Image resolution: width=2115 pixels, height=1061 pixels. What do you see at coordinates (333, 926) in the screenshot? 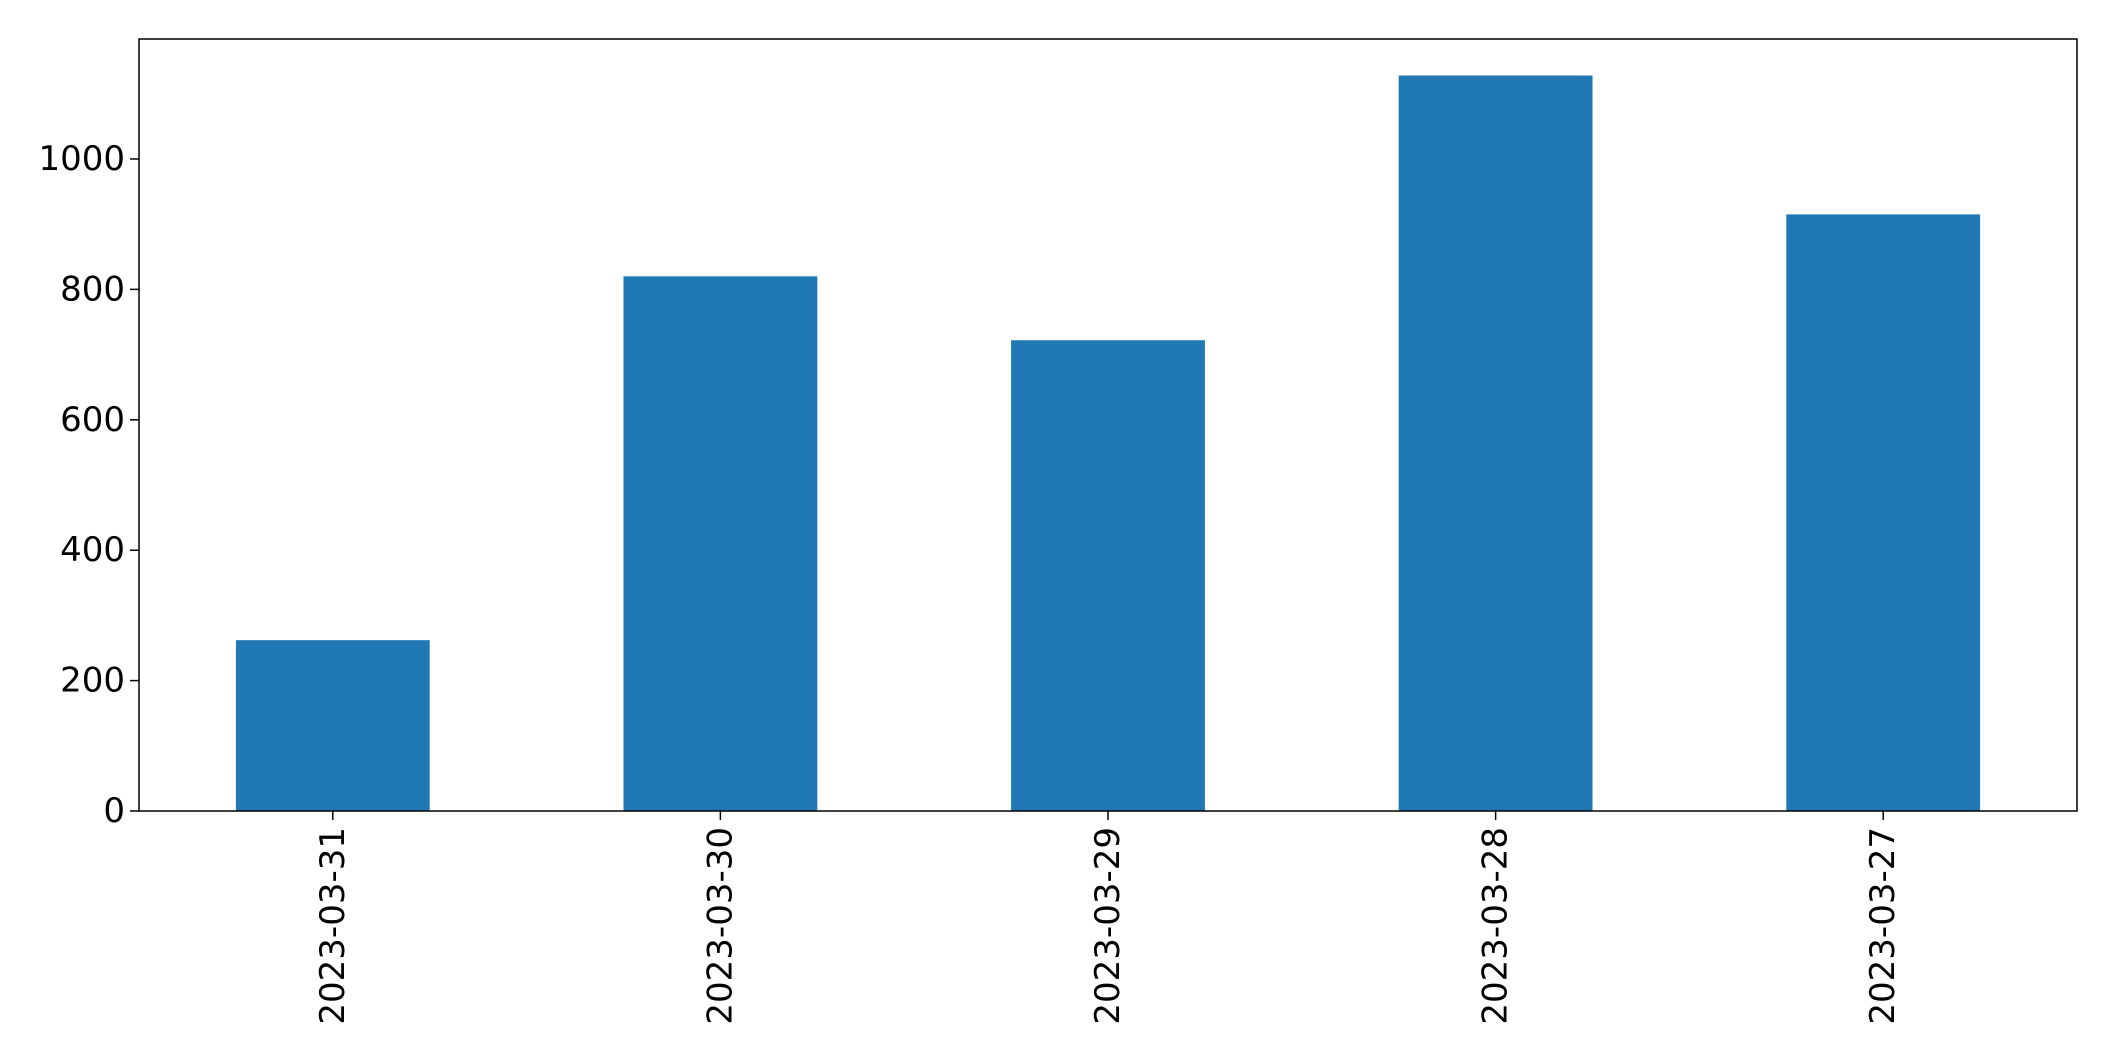
I see `x-tick-label: 2023-03-31` at bounding box center [333, 926].